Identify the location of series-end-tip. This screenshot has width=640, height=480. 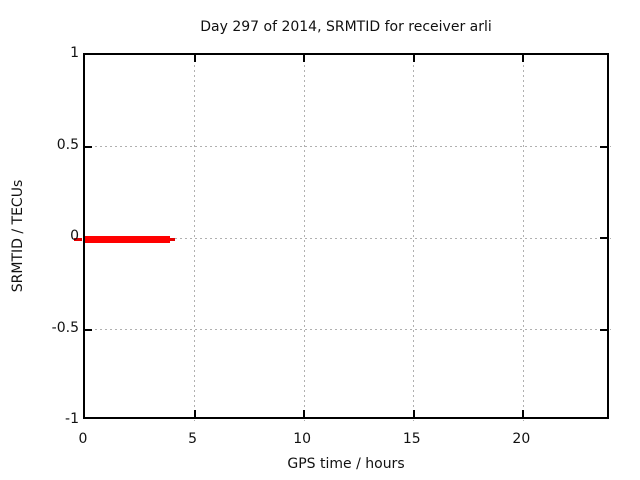
(173, 239).